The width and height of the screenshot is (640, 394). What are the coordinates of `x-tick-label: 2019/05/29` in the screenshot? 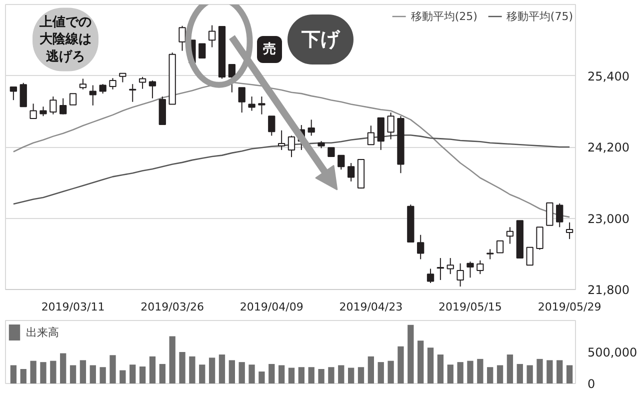 It's located at (570, 307).